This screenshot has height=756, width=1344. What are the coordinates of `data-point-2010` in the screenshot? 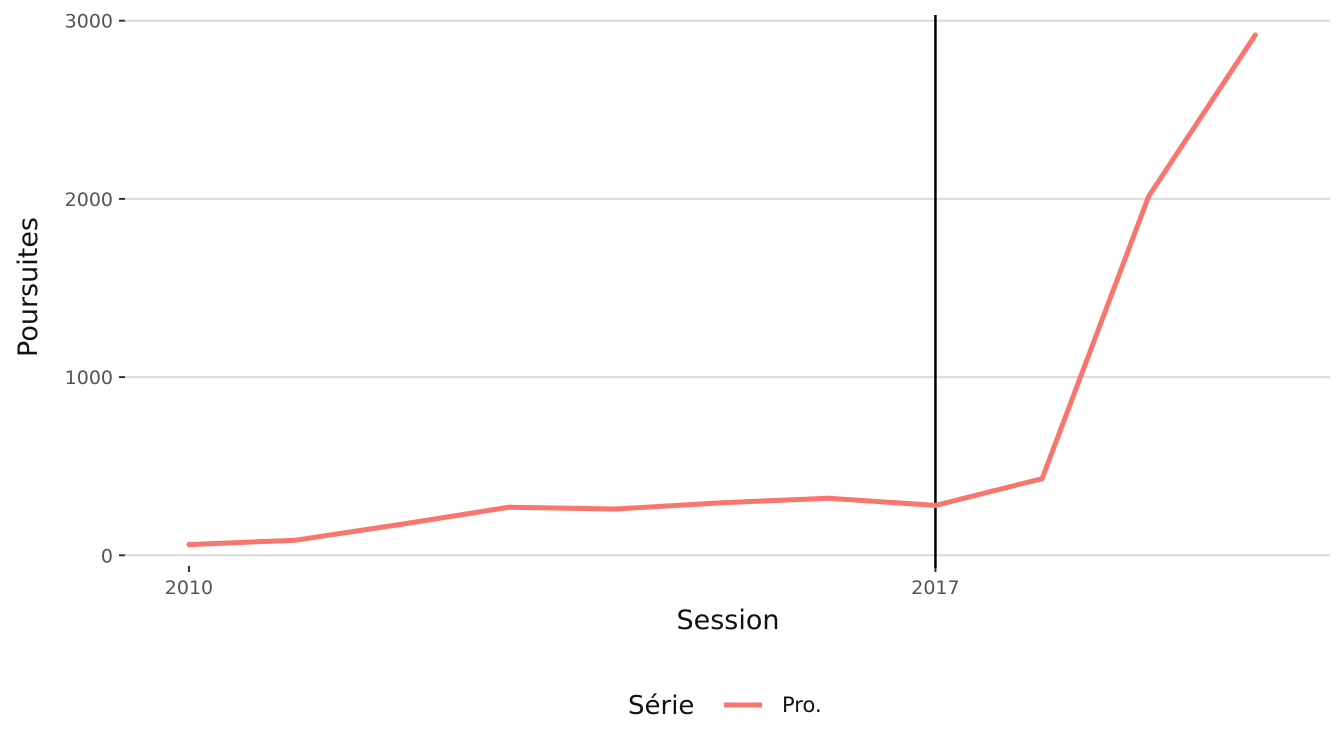 It's located at (189, 545).